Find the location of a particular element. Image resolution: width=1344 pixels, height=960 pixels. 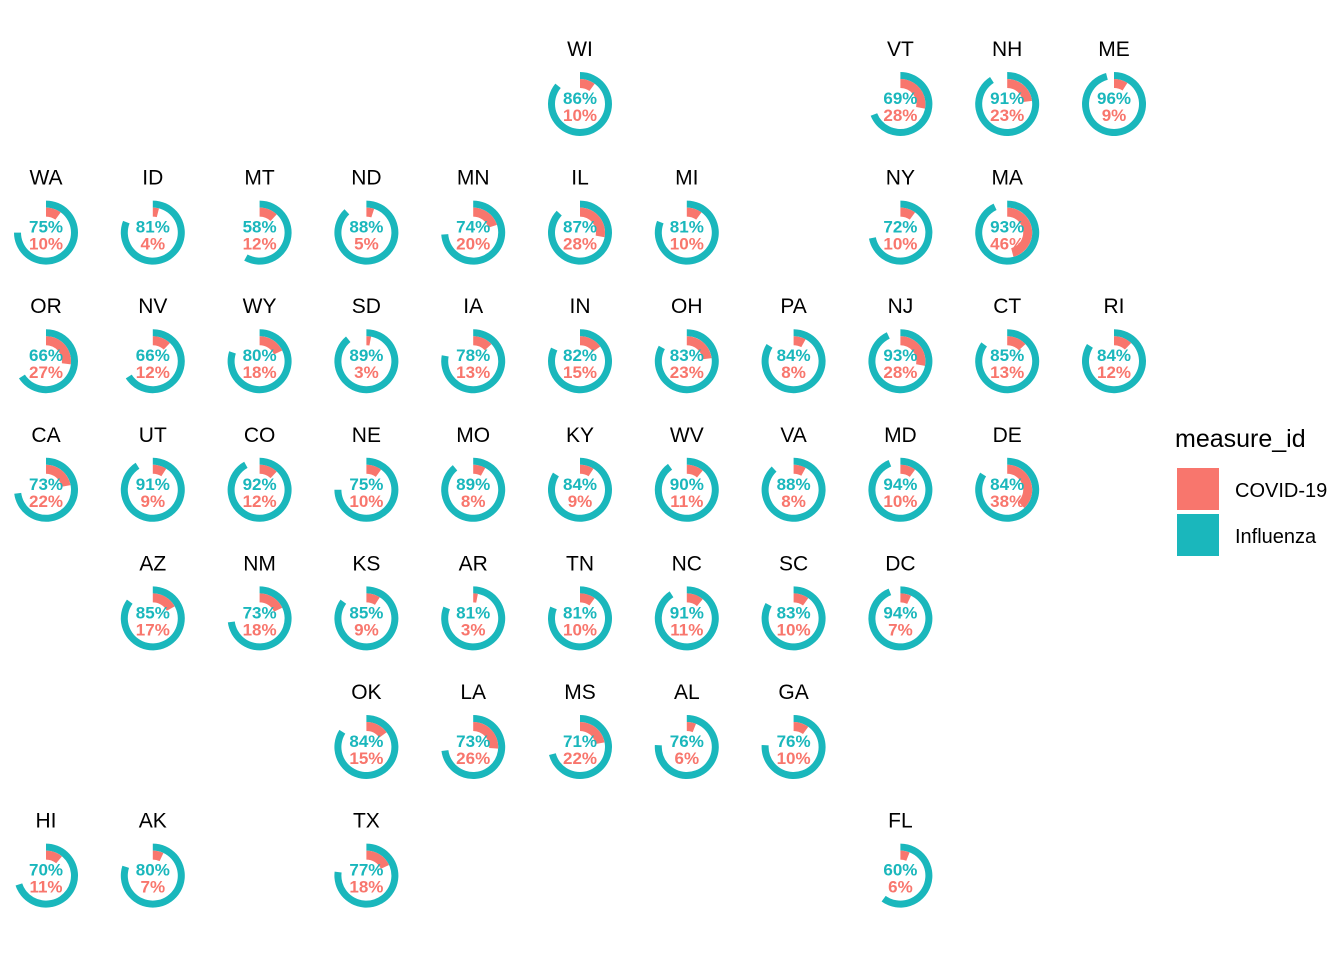

state-tile-in: IN 82%15% is located at coordinates (580, 344).